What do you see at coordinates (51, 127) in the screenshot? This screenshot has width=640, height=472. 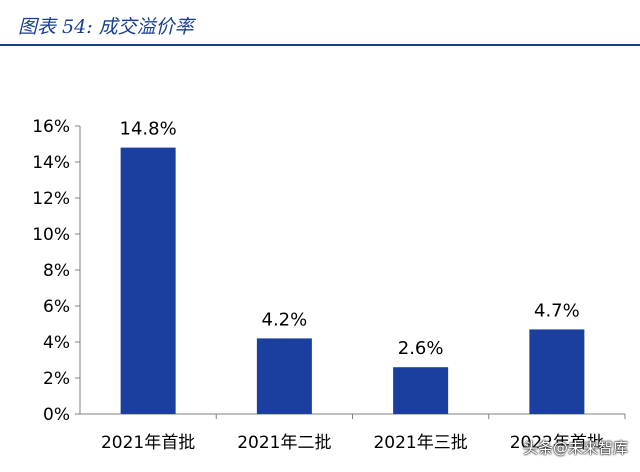 I see `y-tick-label: 16%` at bounding box center [51, 127].